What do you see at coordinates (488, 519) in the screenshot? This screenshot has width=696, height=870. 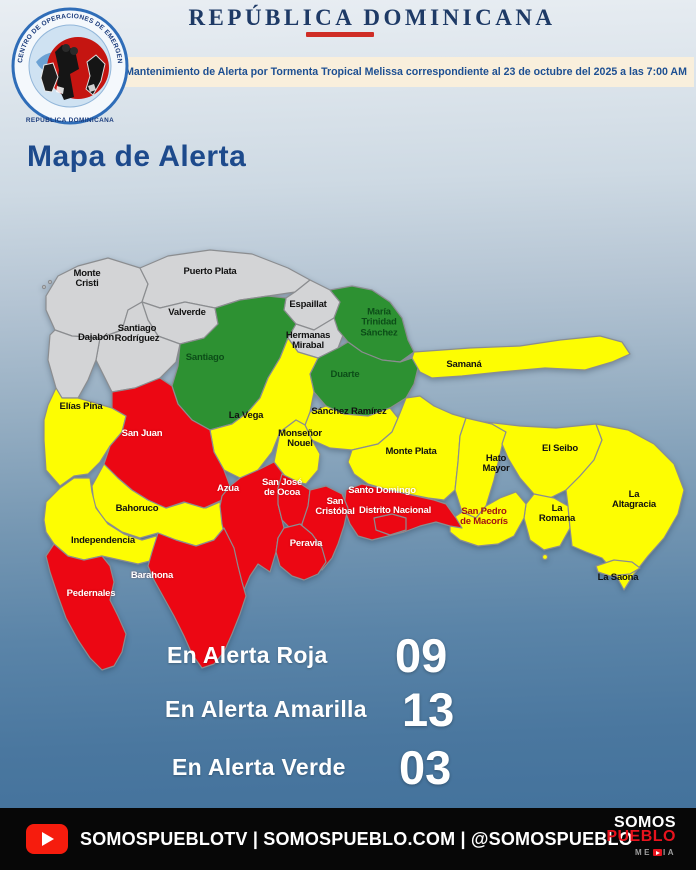 I see `province-shape-san-pedro-de-macoris` at bounding box center [488, 519].